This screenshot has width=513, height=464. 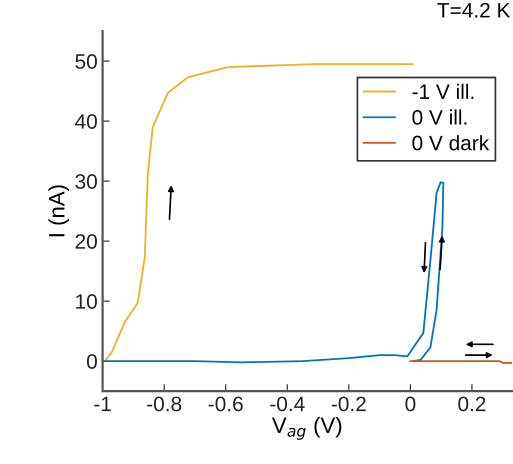 I want to click on text: T=4.2 K, so click(x=473, y=10).